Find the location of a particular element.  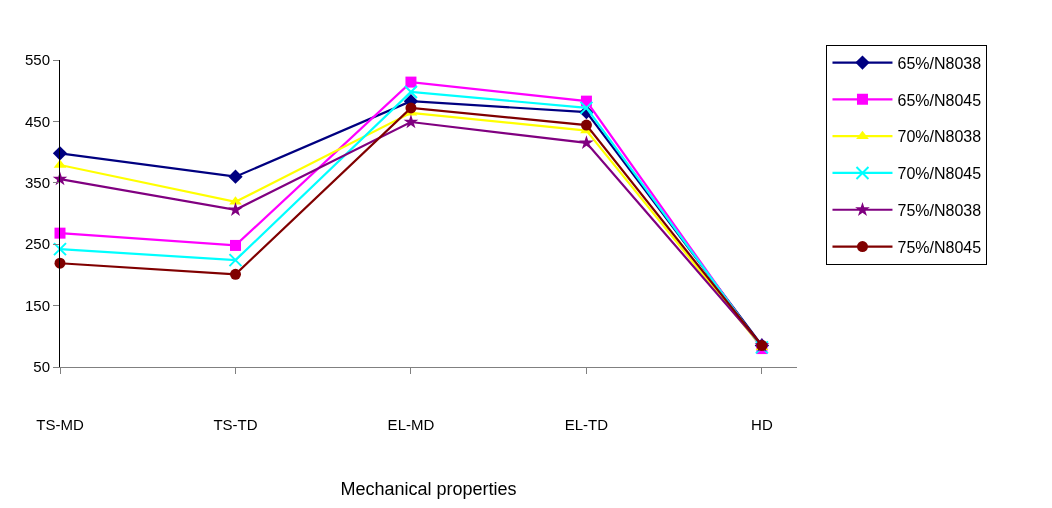

y-tick-label: 550 is located at coordinates (37, 60).